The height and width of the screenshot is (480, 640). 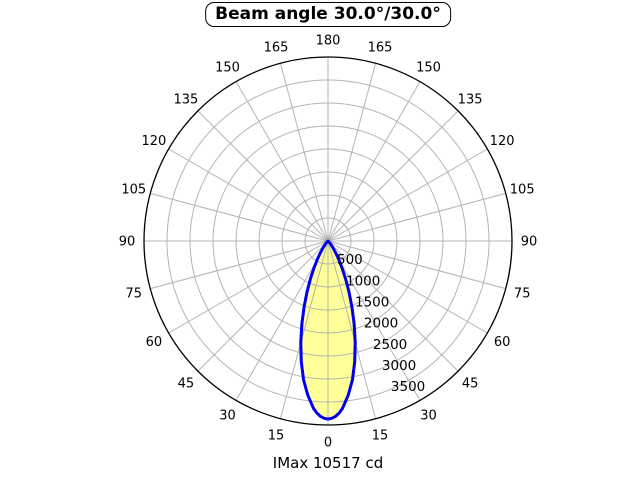 I want to click on r-tick-label: 2500, so click(x=390, y=345).